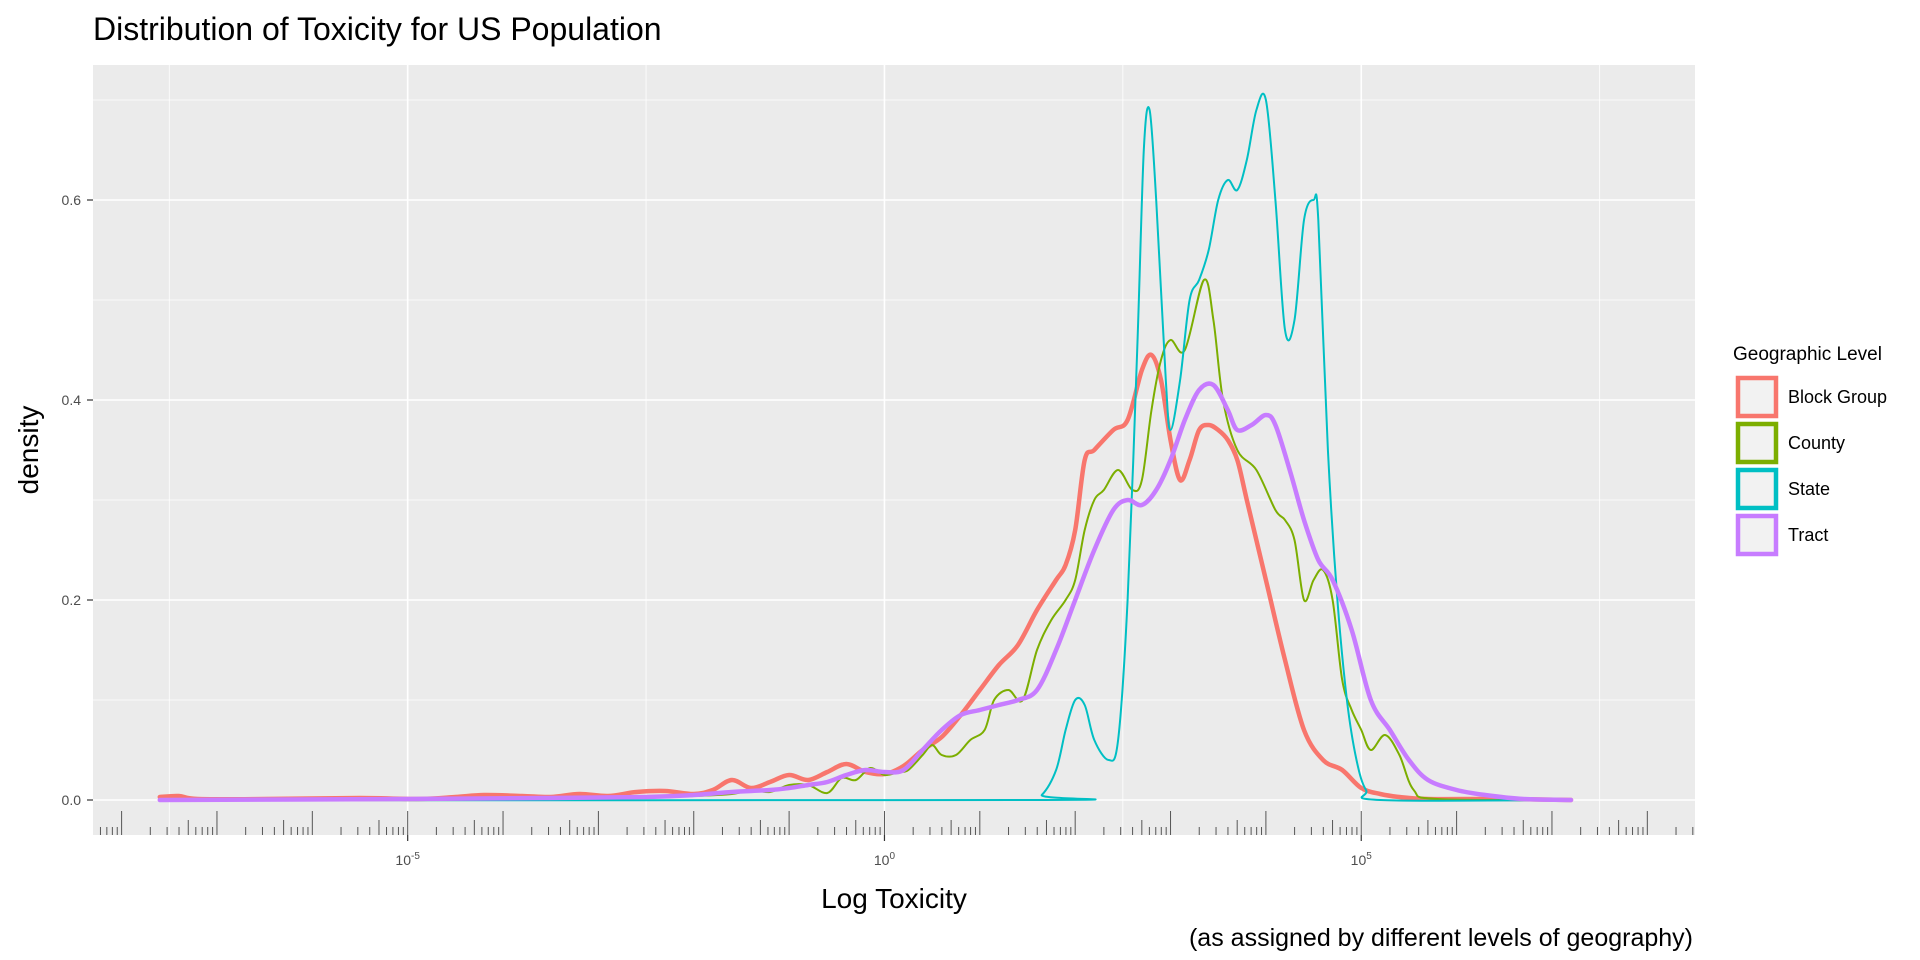 Image resolution: width=1920 pixels, height=960 pixels. I want to click on y-tick-label: 0.0, so click(72, 800).